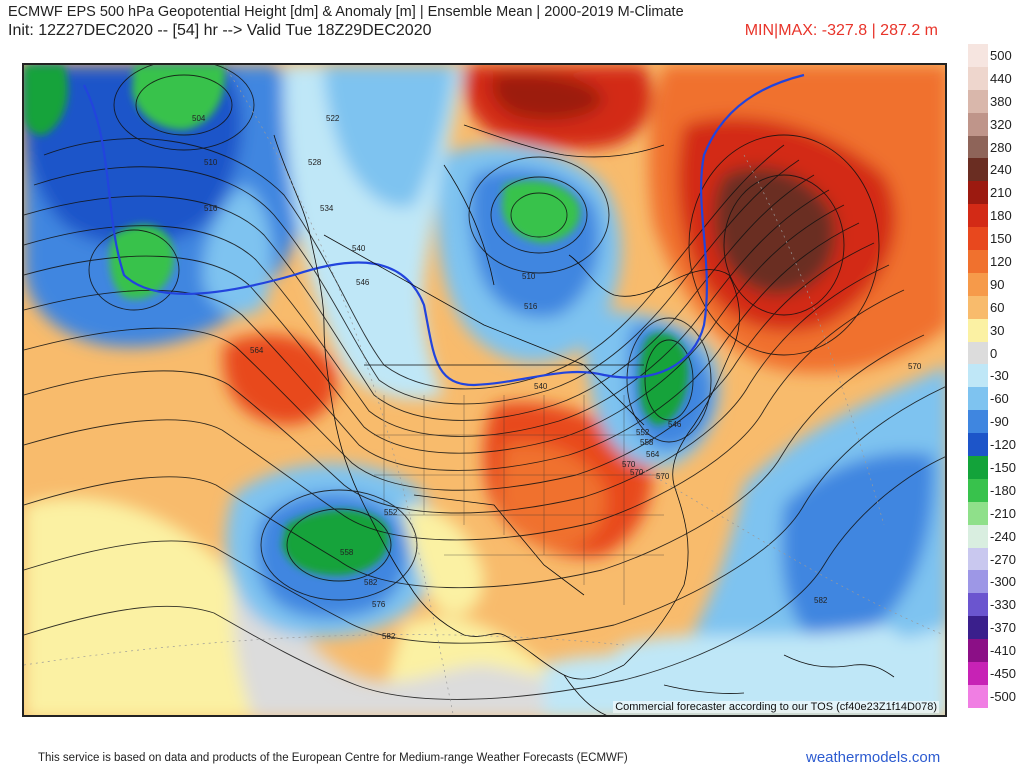  What do you see at coordinates (391, 512) in the screenshot?
I see `contour-label: 552` at bounding box center [391, 512].